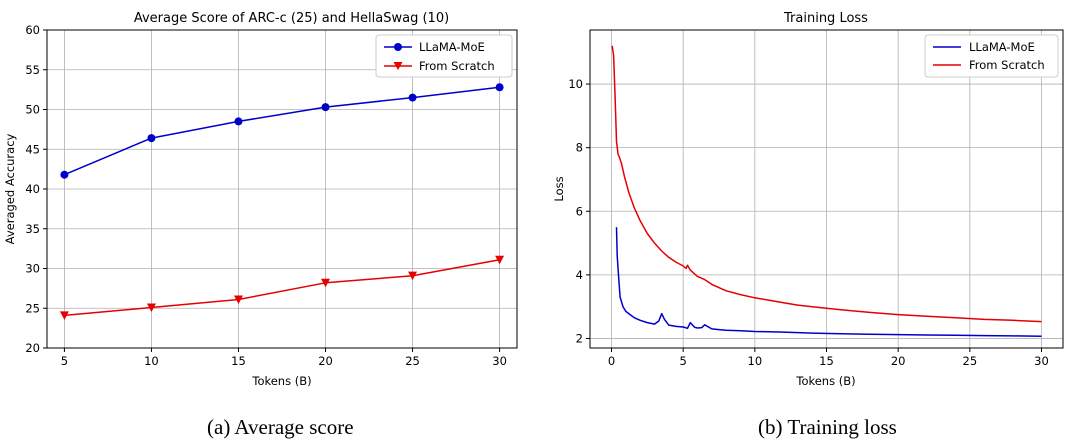 This screenshot has width=1067, height=441. What do you see at coordinates (32, 30) in the screenshot?
I see `chart-a-ytick-label: 60` at bounding box center [32, 30].